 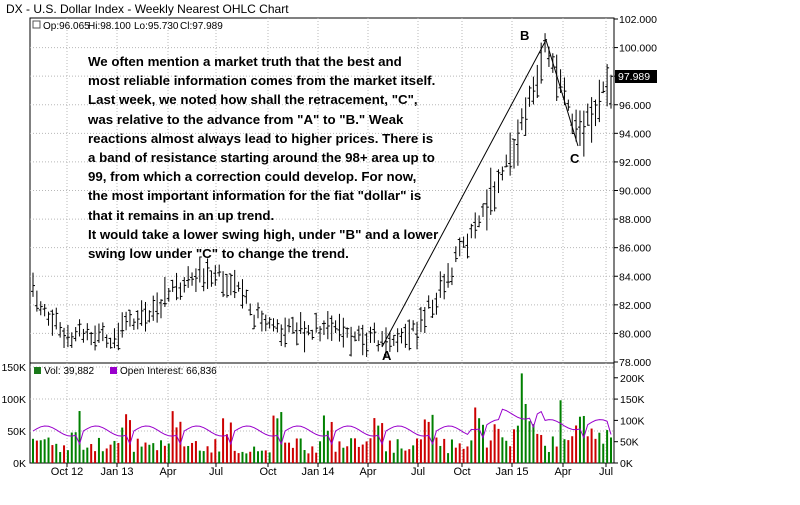 I want to click on oi-tick-label: 200K, so click(x=632, y=379).